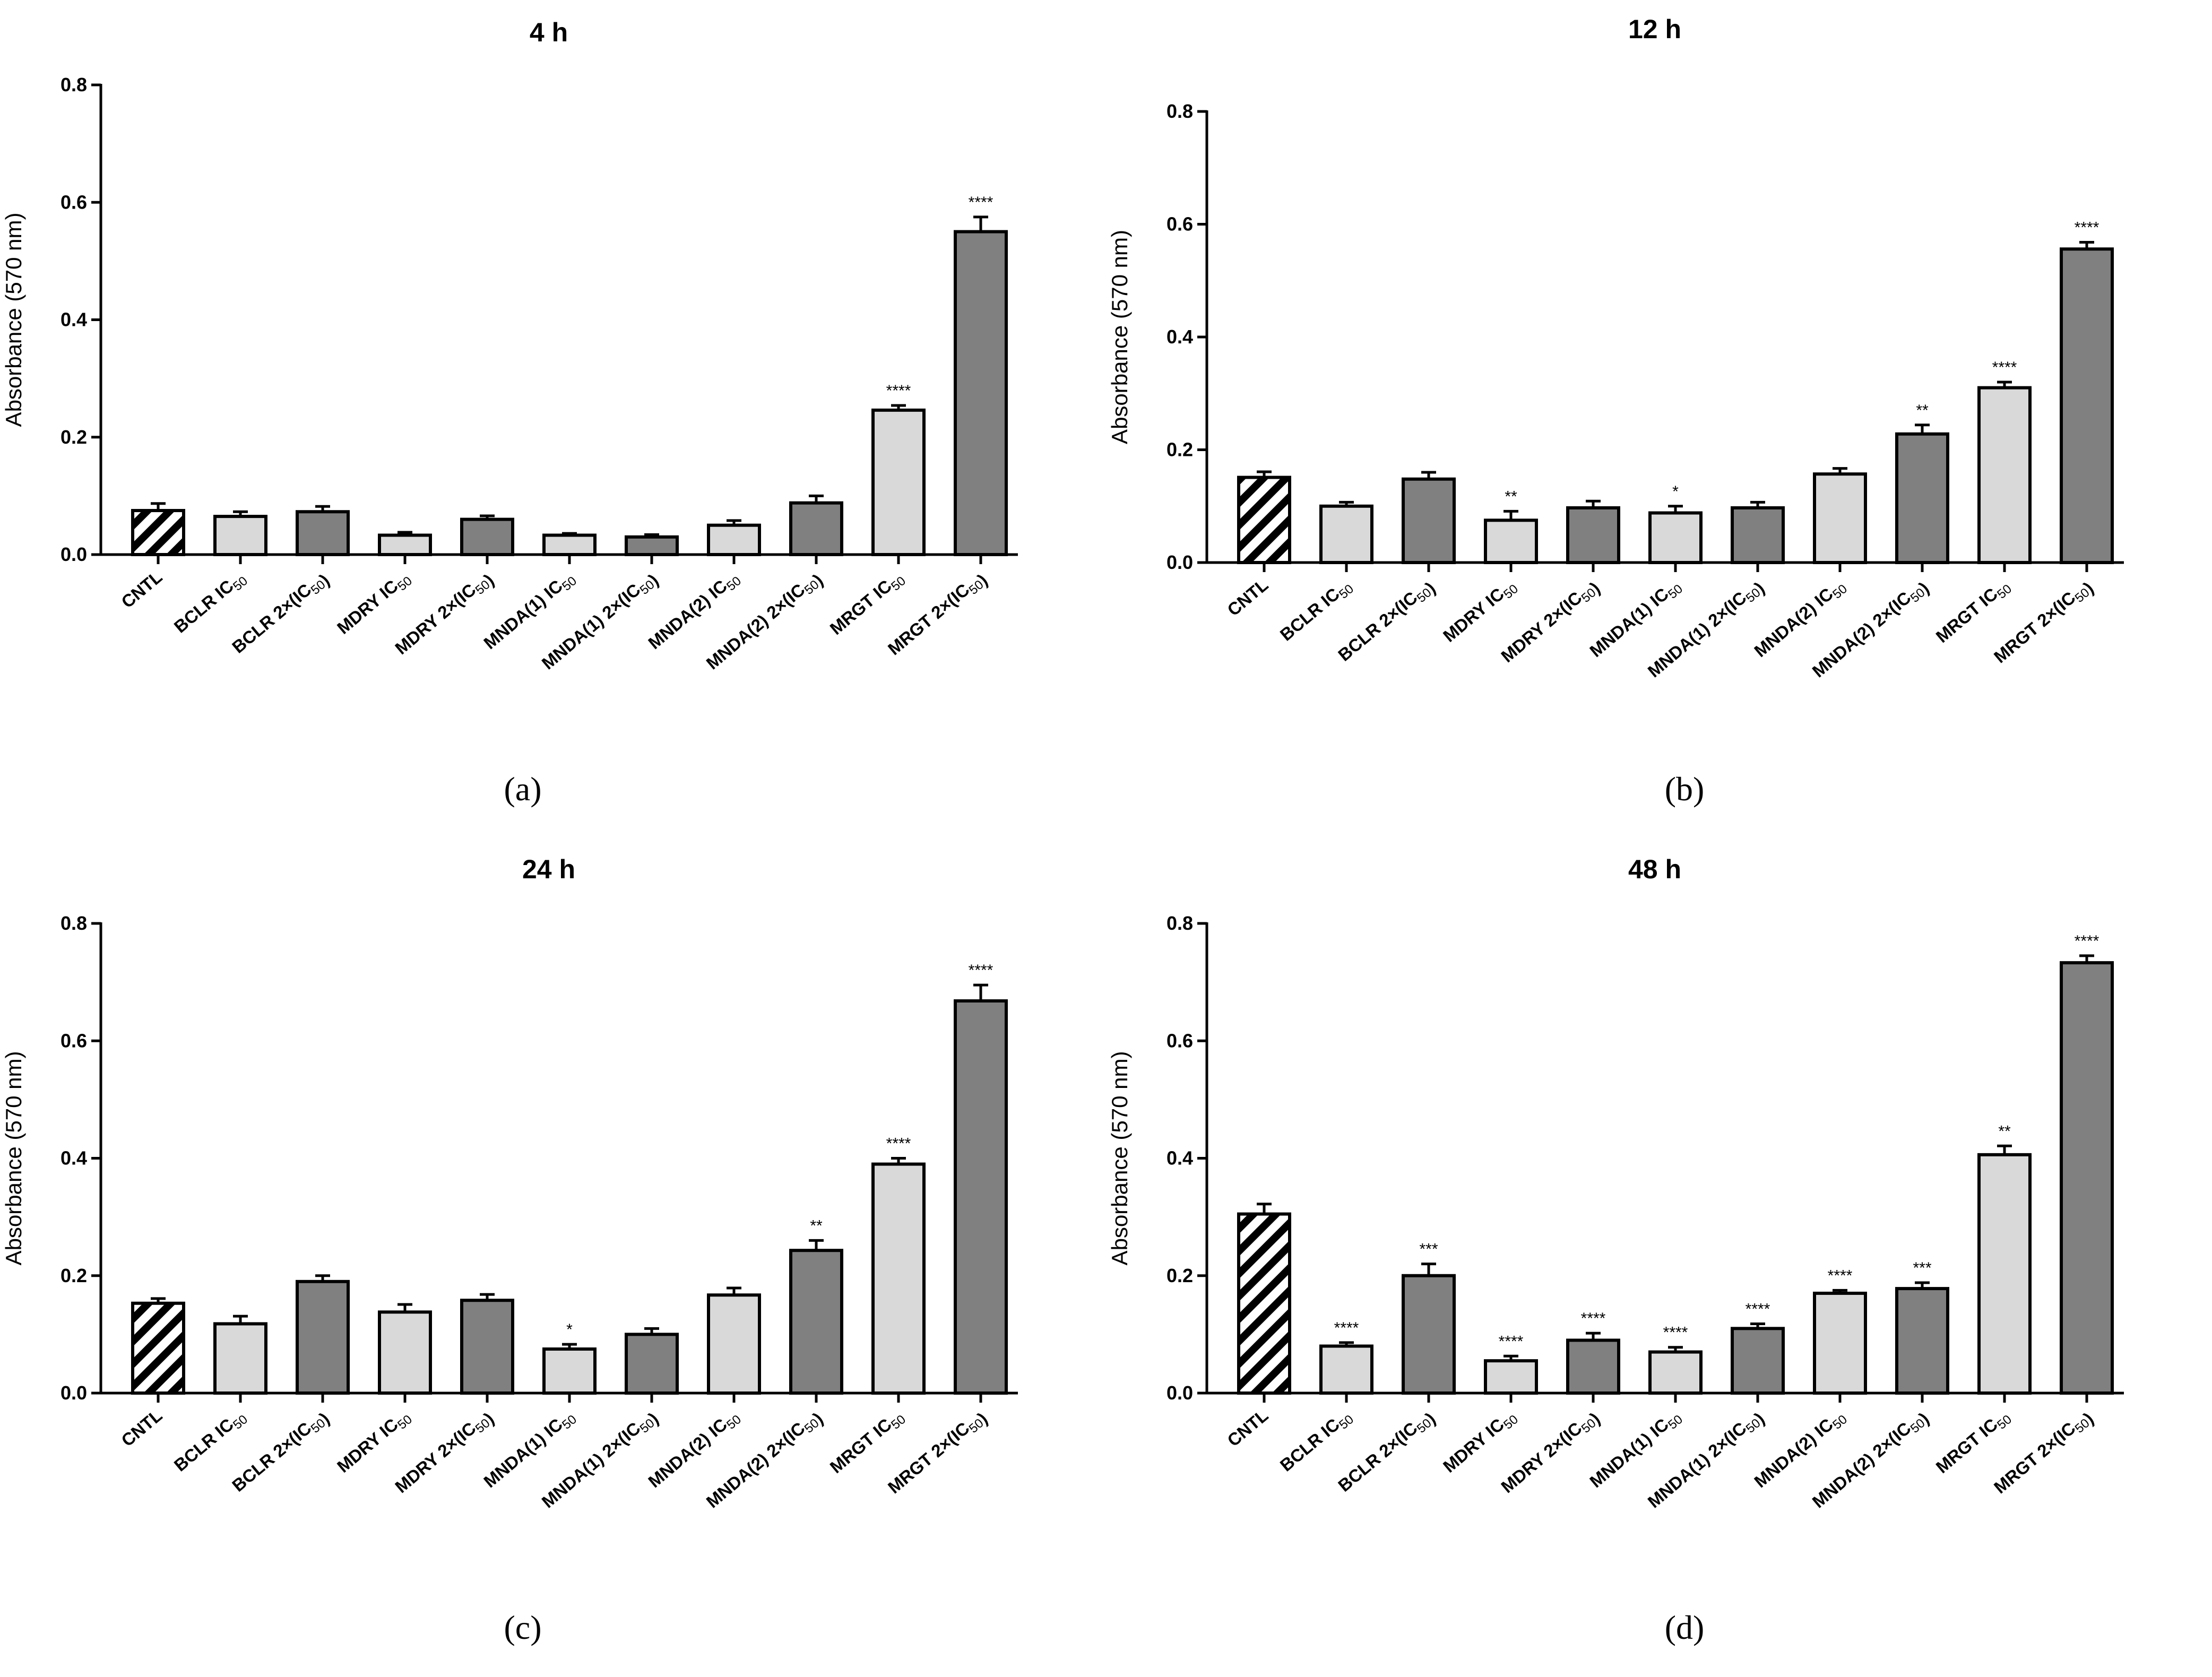 The height and width of the screenshot is (1677, 2212). I want to click on chart-title: 12 h, so click(1654, 29).